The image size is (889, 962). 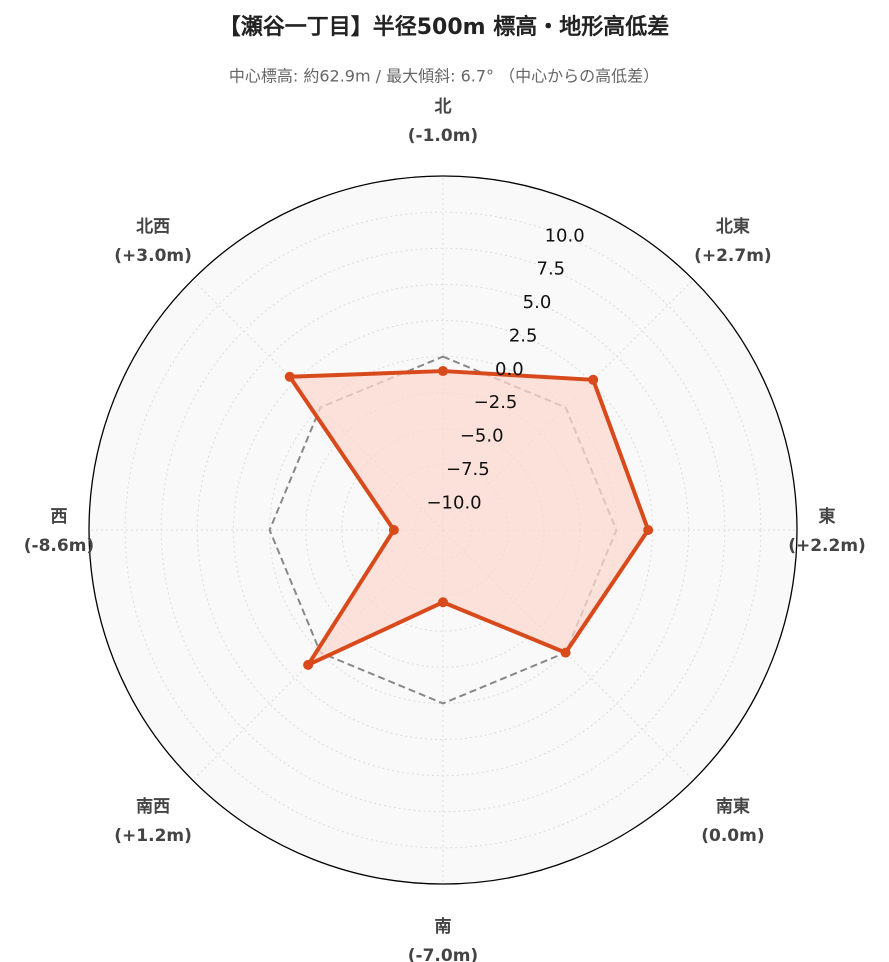 What do you see at coordinates (827, 516) in the screenshot?
I see `category-name: 東` at bounding box center [827, 516].